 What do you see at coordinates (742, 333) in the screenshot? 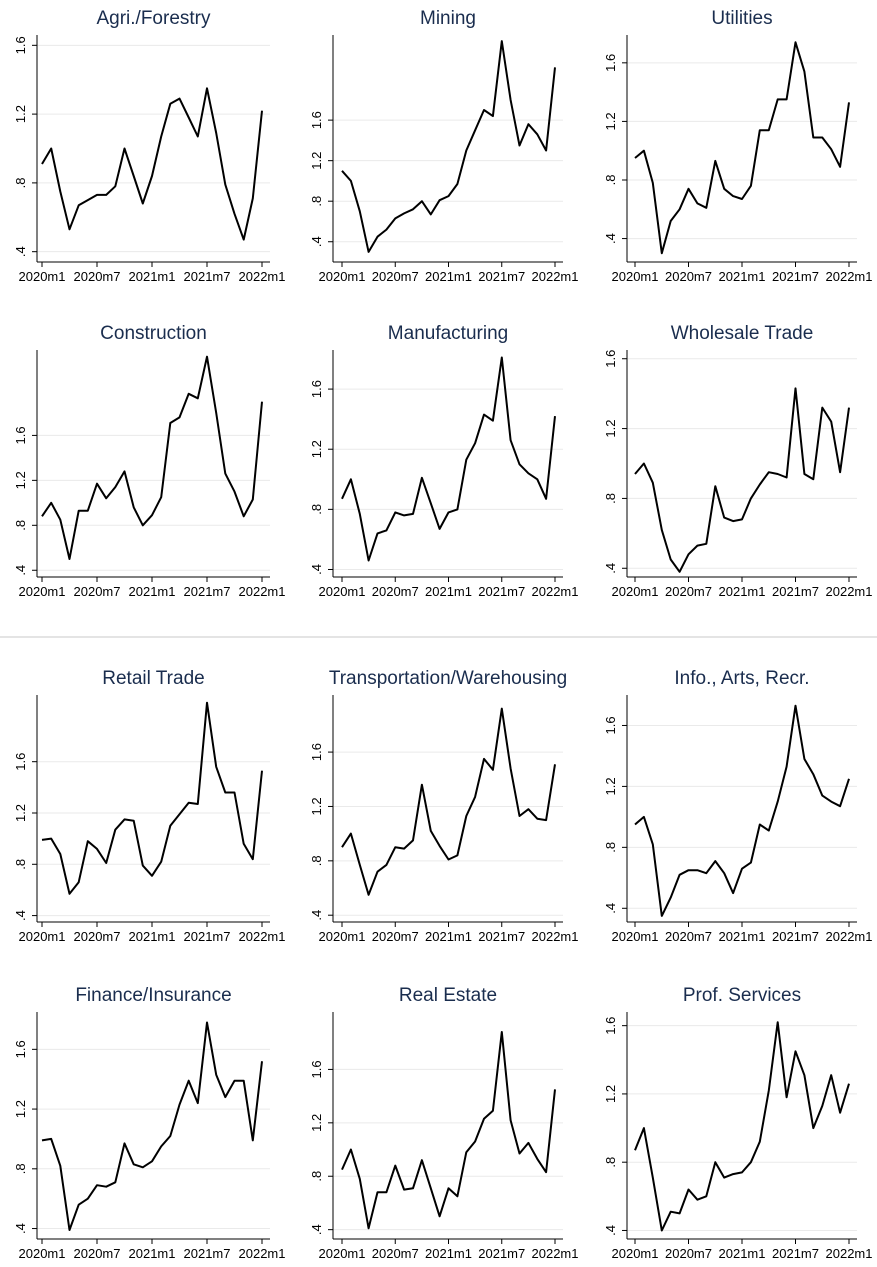
I see `panel-title: Wholesale Trade` at bounding box center [742, 333].